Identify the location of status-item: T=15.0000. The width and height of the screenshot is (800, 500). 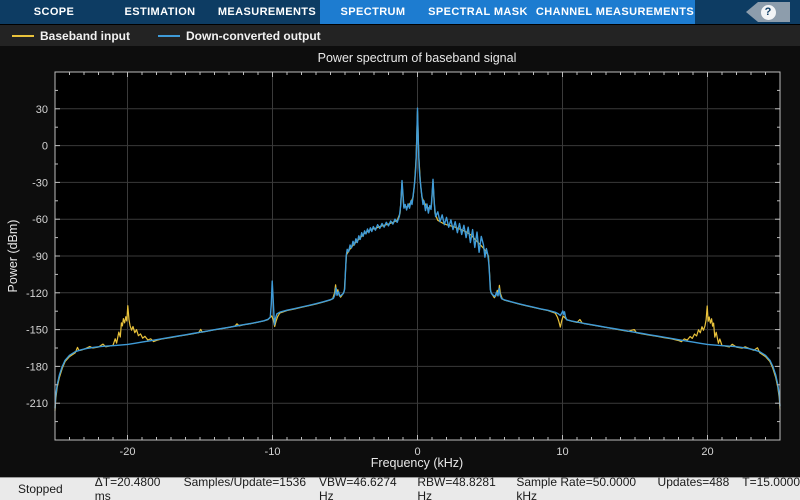
(771, 482).